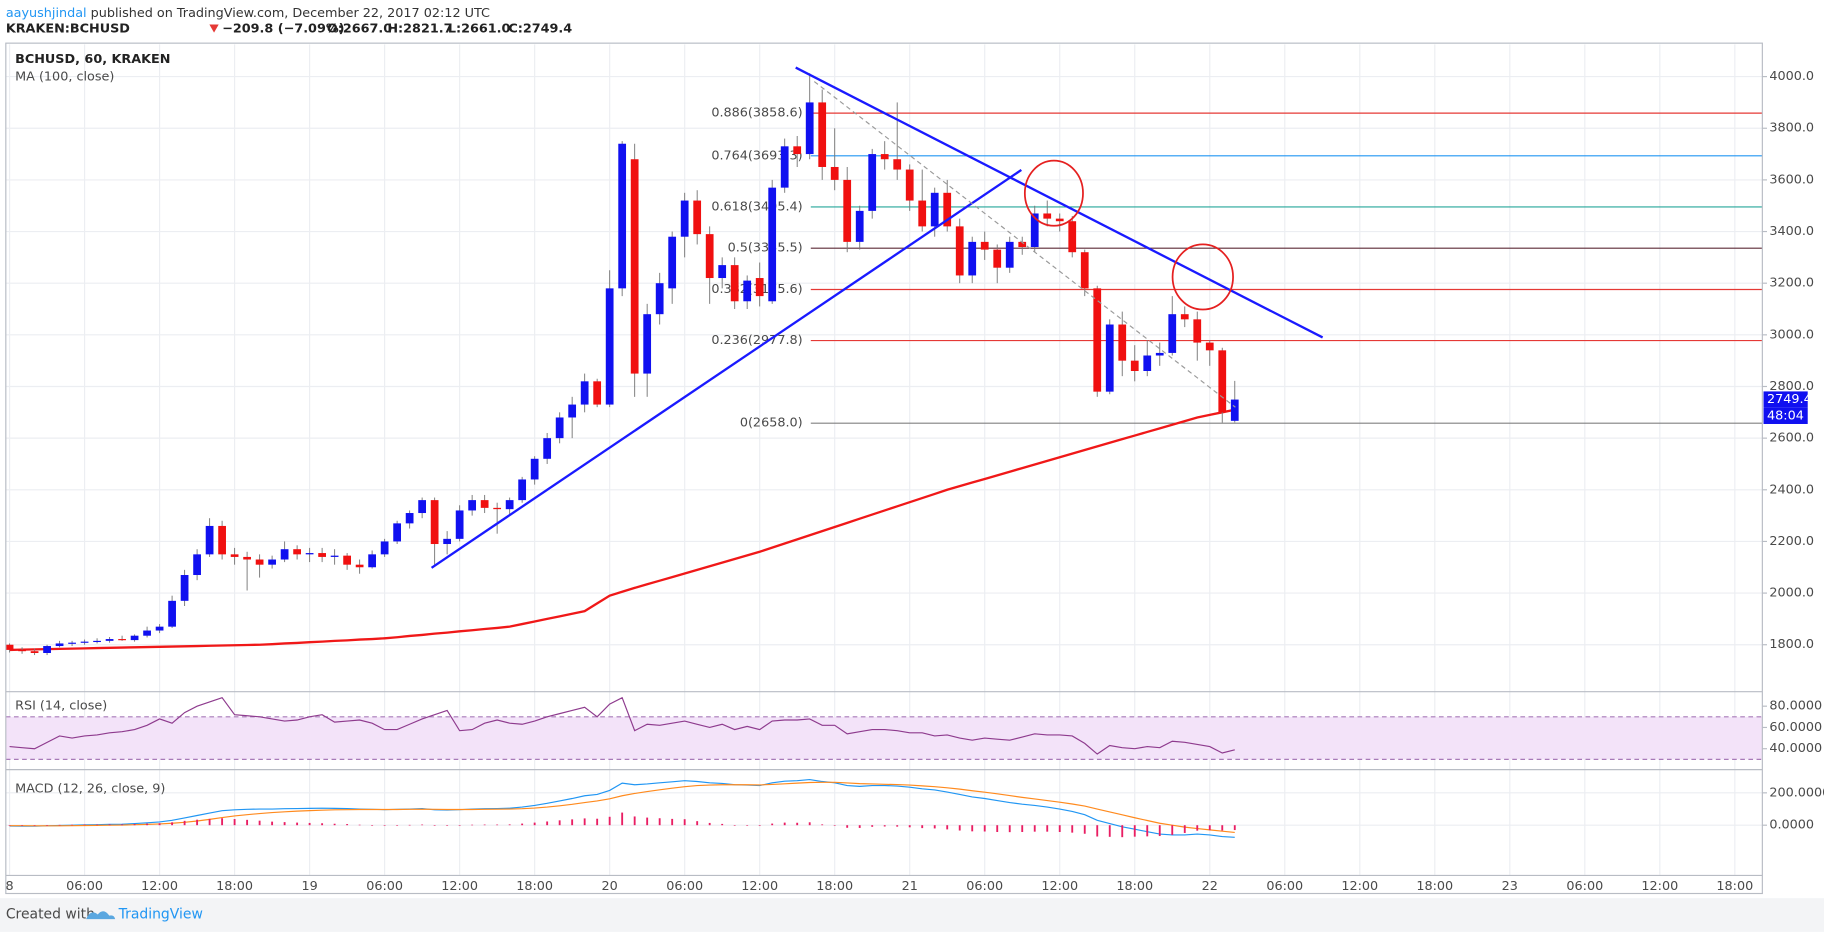 The width and height of the screenshot is (1824, 932). What do you see at coordinates (912, 915) in the screenshot?
I see `footer-band` at bounding box center [912, 915].